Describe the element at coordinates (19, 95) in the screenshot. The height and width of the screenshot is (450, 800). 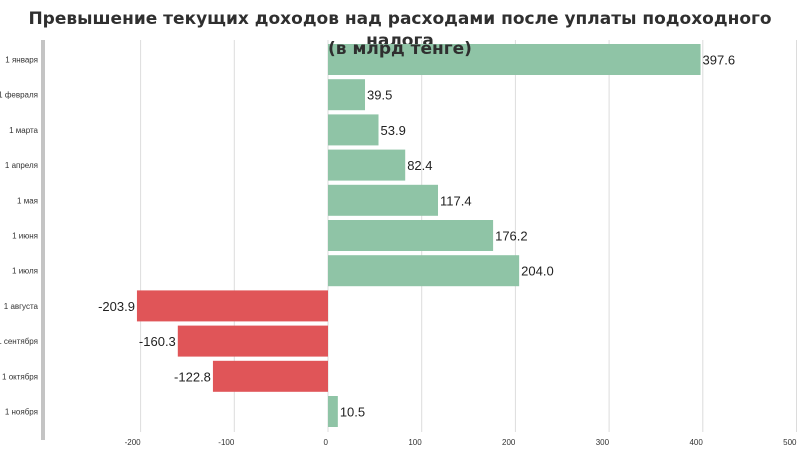
I see `category-label: 1 февраля` at that location.